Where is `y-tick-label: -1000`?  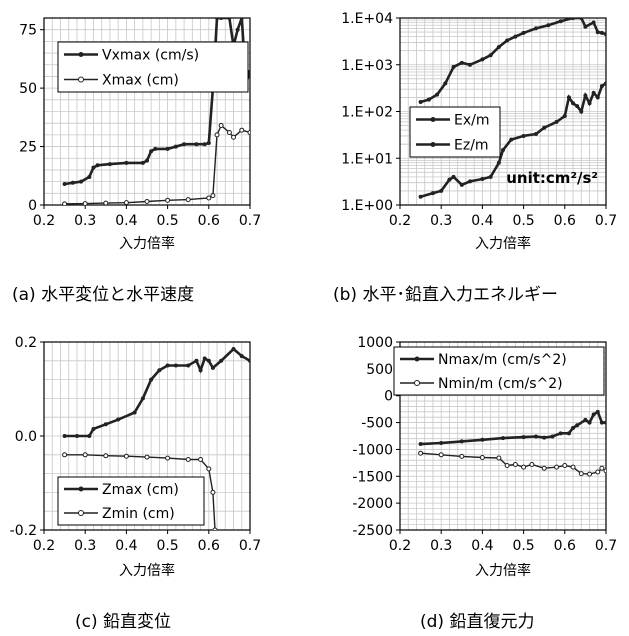
y-tick-label: -1000 is located at coordinates (372, 450).